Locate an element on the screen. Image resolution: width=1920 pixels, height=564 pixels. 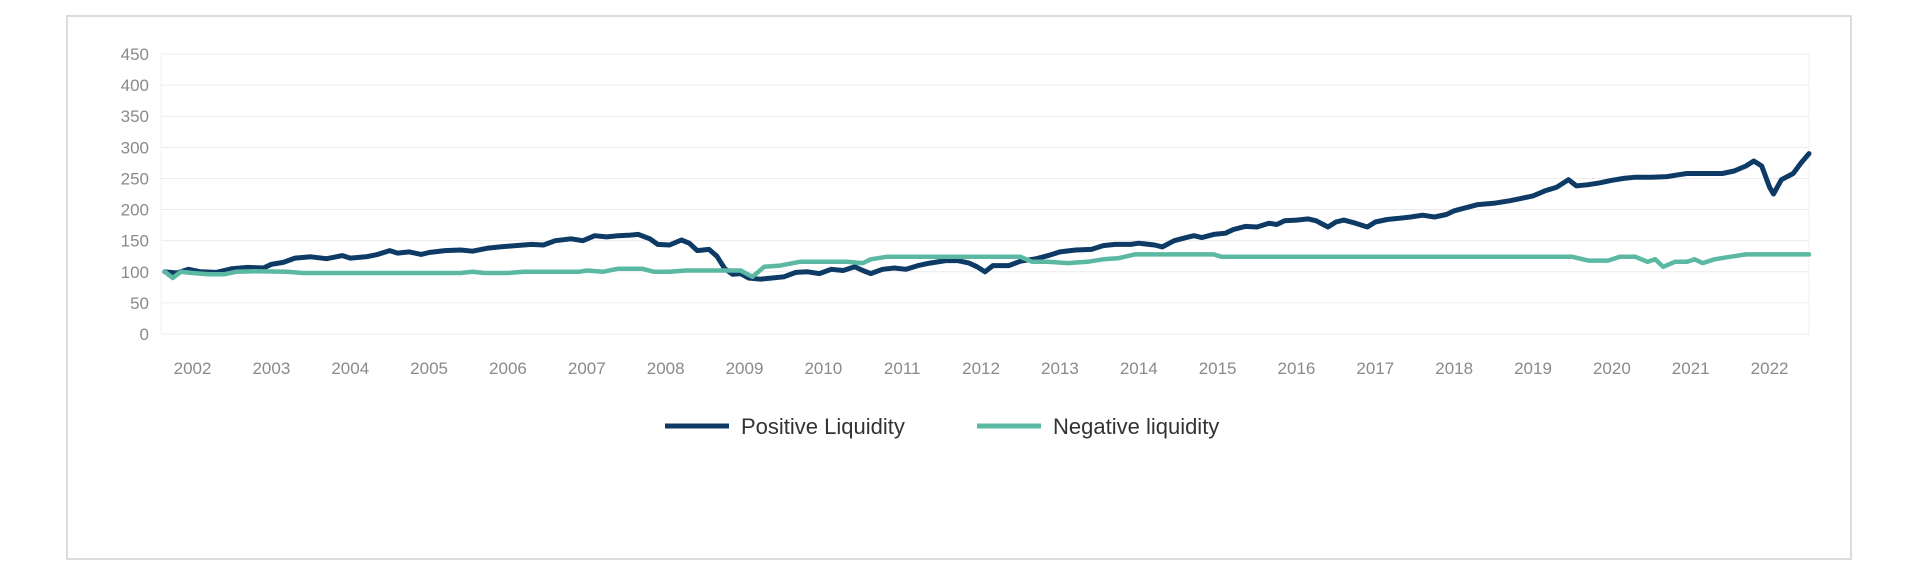
y-tick-label: 150 is located at coordinates (135, 241).